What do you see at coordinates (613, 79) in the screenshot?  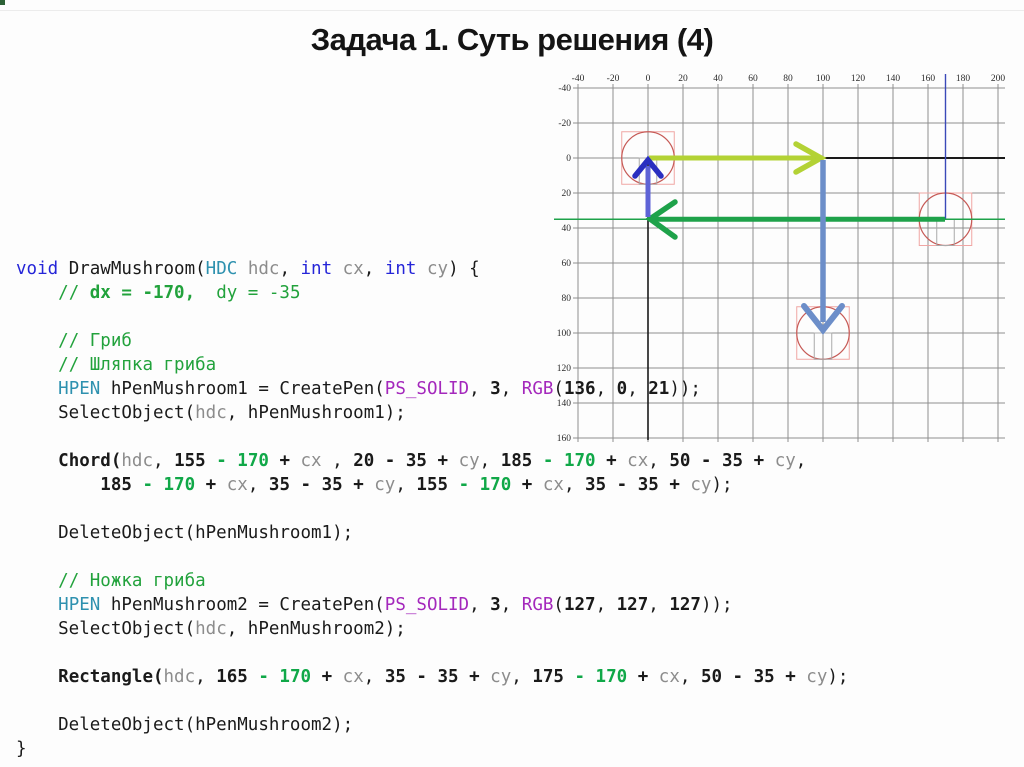 I see `x-tick-label: -20` at bounding box center [613, 79].